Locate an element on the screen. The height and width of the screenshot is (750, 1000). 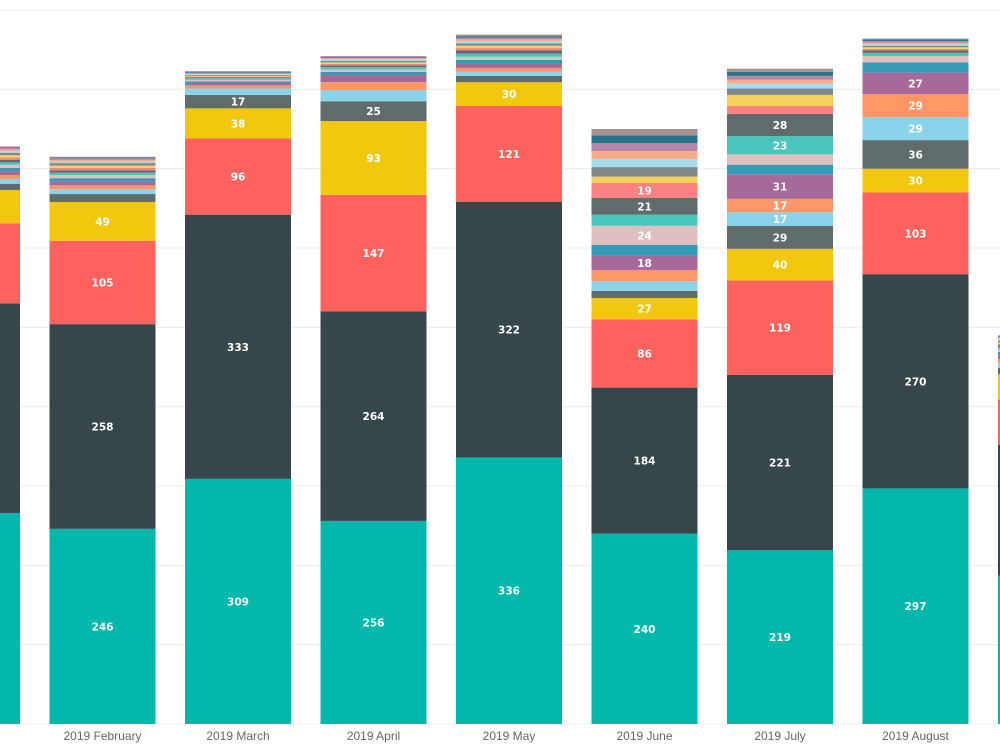
data-label: 18 is located at coordinates (644, 264).